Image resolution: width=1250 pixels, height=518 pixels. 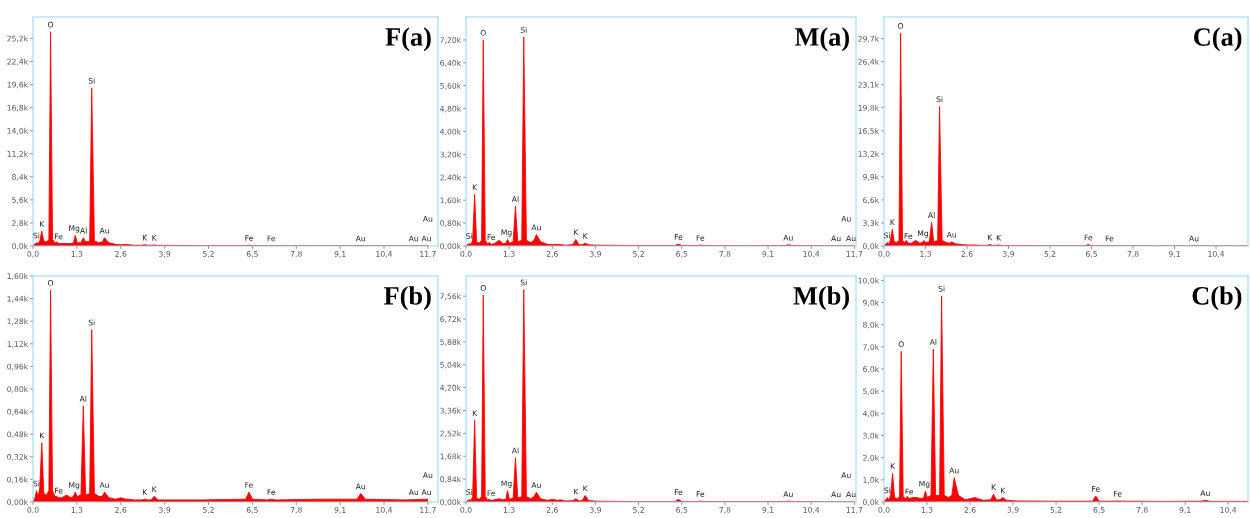 What do you see at coordinates (1218, 39) in the screenshot?
I see `chart-title: C(a)` at bounding box center [1218, 39].